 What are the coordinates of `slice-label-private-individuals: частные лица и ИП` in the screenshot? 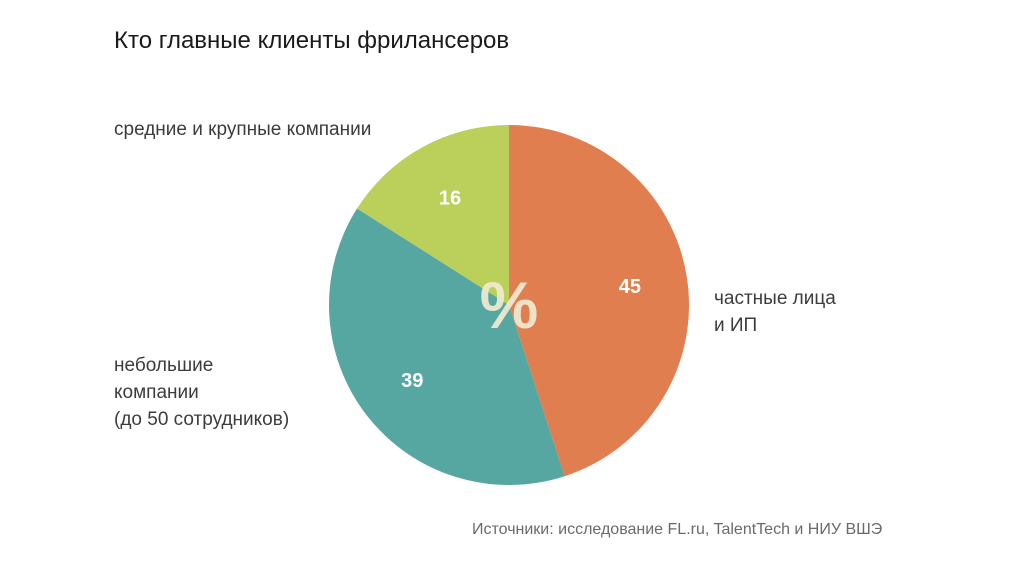 It's located at (775, 312).